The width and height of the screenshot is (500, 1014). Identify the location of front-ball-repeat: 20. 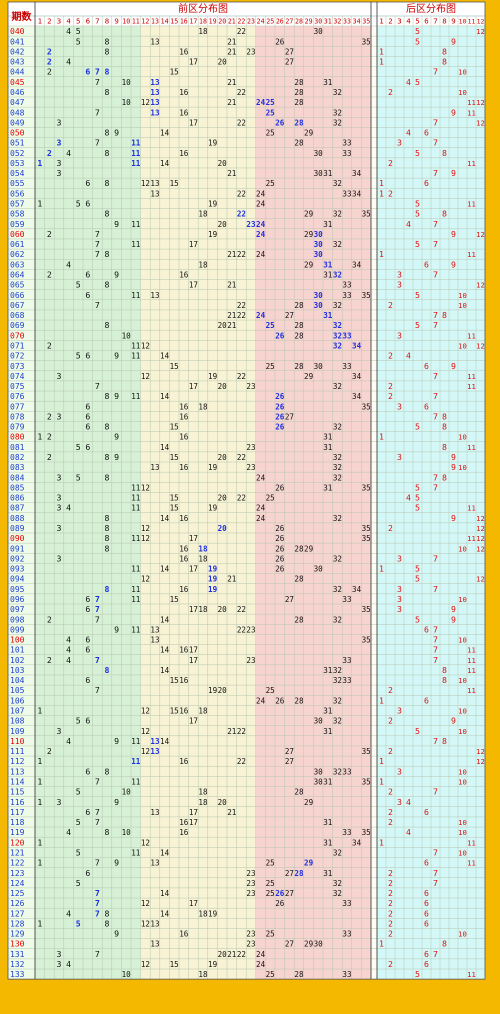
(223, 528).